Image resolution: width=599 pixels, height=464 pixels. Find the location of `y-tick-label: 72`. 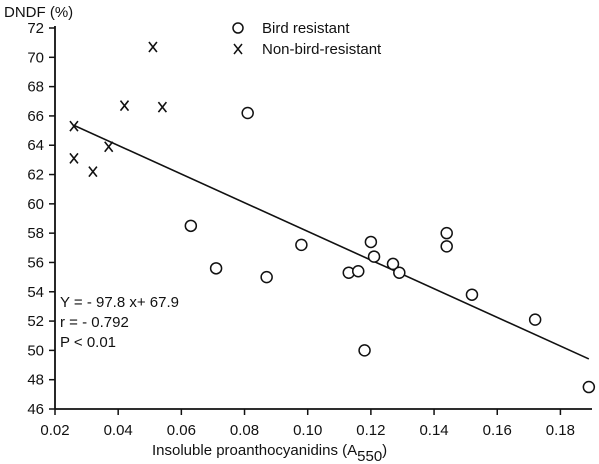

y-tick-label: 72 is located at coordinates (35, 28).